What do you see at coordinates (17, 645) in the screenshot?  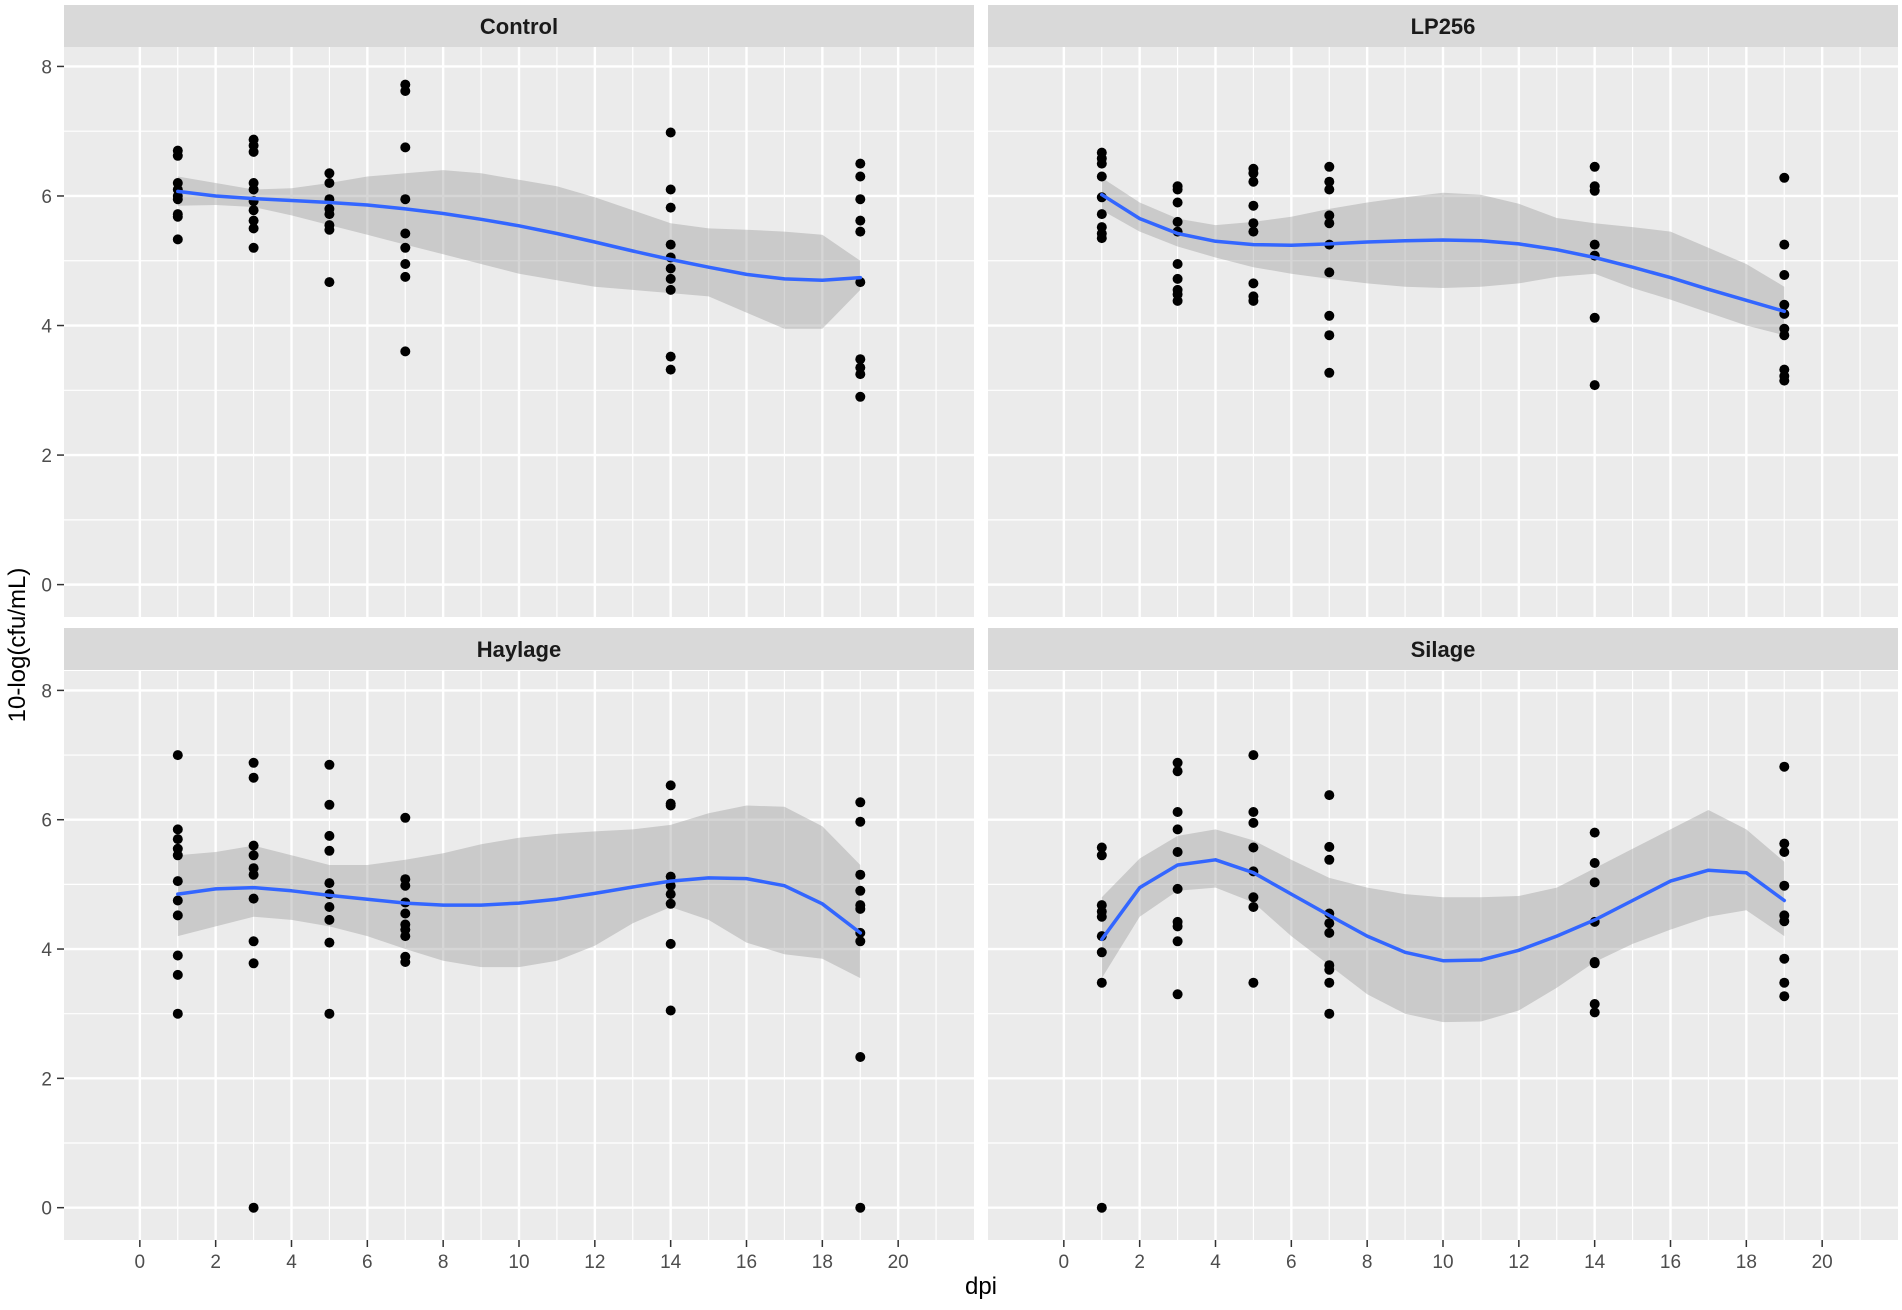 I see `y-axis-title: 10-log(cfu/mL)` at bounding box center [17, 645].